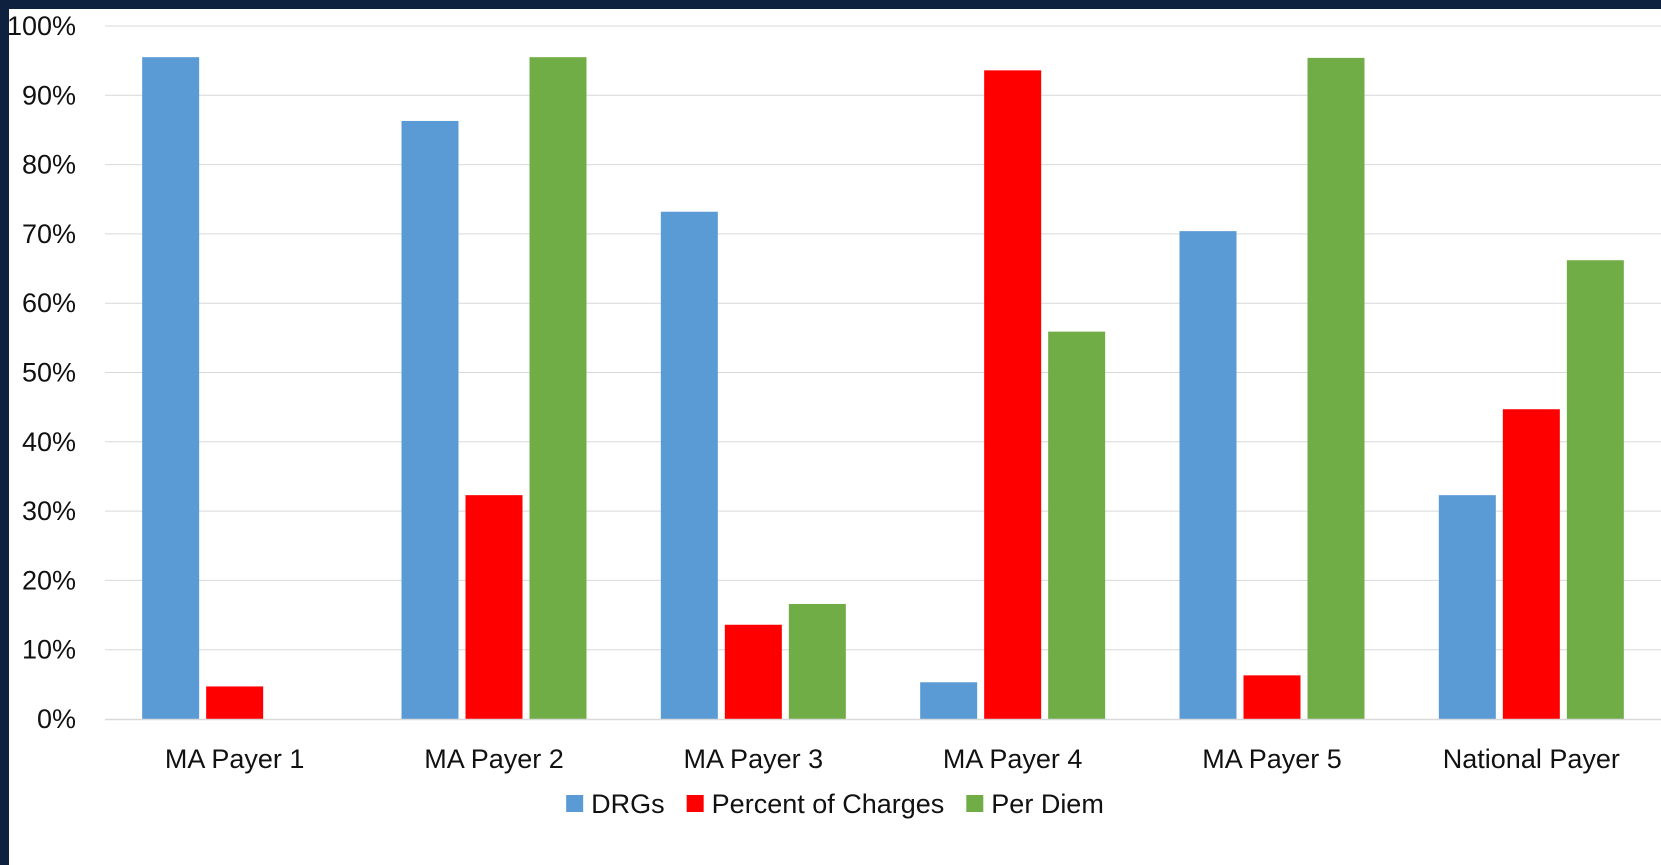 The width and height of the screenshot is (1661, 865). What do you see at coordinates (628, 804) in the screenshot?
I see `legend-label: DRGs` at bounding box center [628, 804].